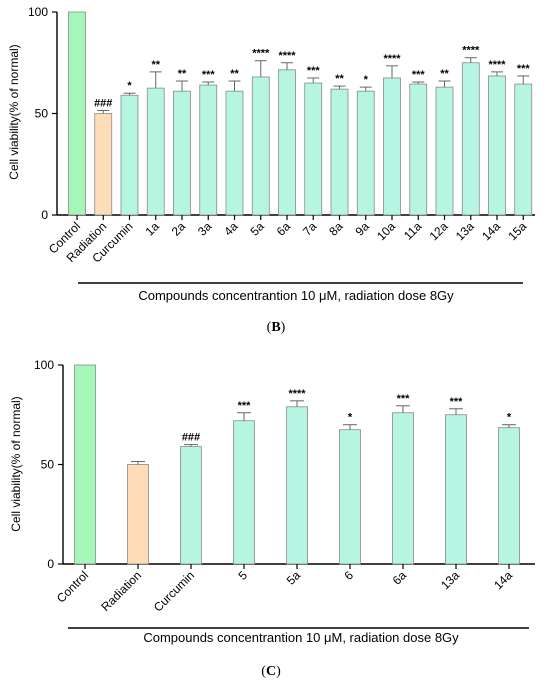 Image resolution: width=550 pixels, height=683 pixels. I want to click on panel-b-xtick-label: 5a, so click(258, 229).